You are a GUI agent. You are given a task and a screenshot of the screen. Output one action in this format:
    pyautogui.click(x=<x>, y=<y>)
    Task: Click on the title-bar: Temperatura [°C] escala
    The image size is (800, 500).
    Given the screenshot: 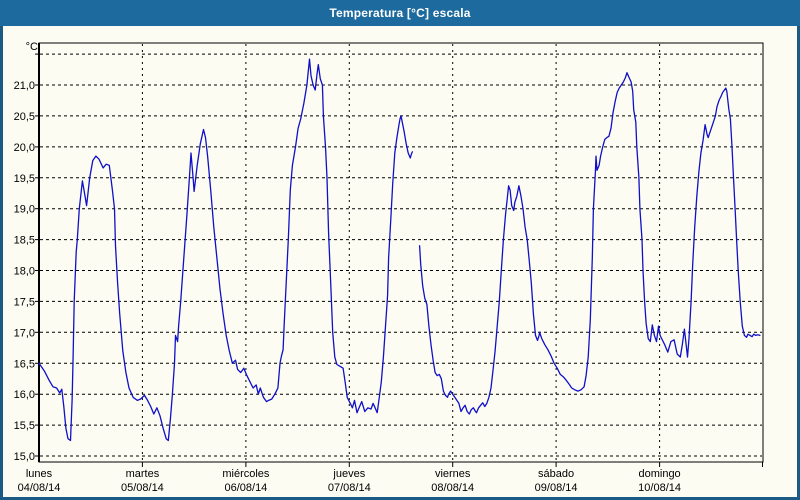 What is the action you would take?
    pyautogui.click(x=400, y=13)
    